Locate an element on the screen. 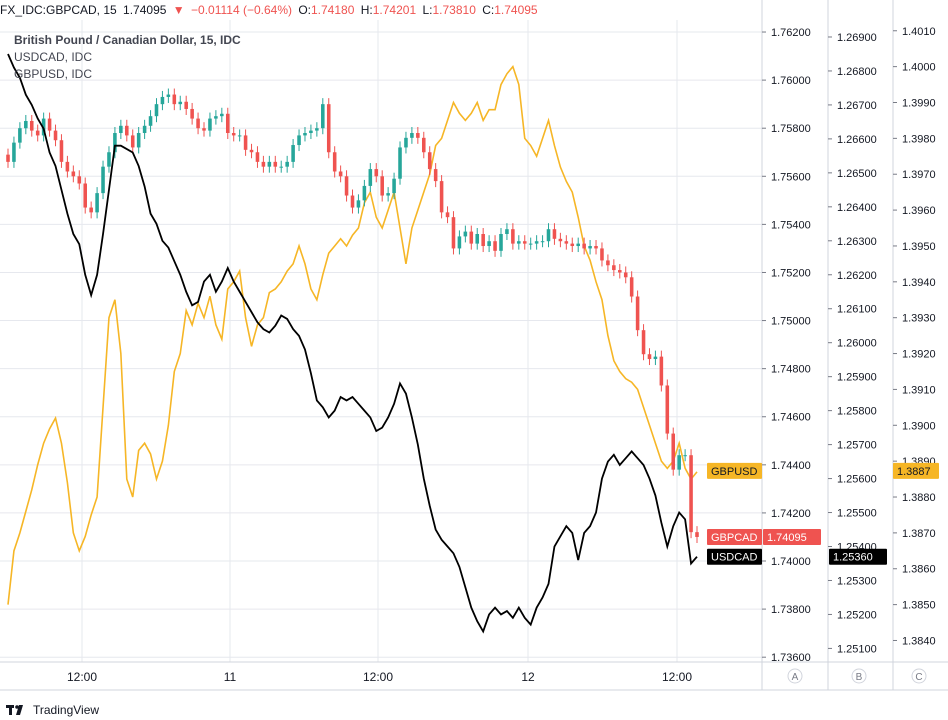 The width and height of the screenshot is (948, 720). axis-c-tick-label: 1.3960 is located at coordinates (919, 211).